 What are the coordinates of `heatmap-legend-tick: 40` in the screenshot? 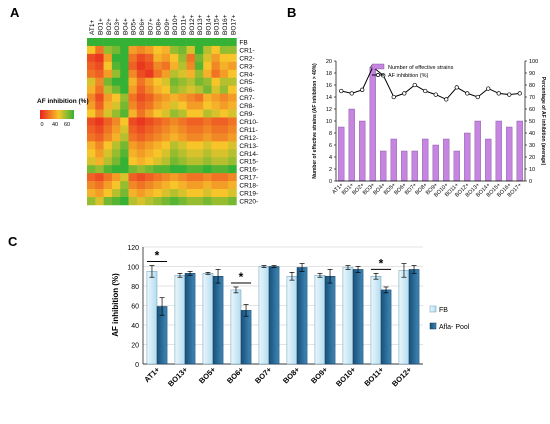 It's located at (55, 125).